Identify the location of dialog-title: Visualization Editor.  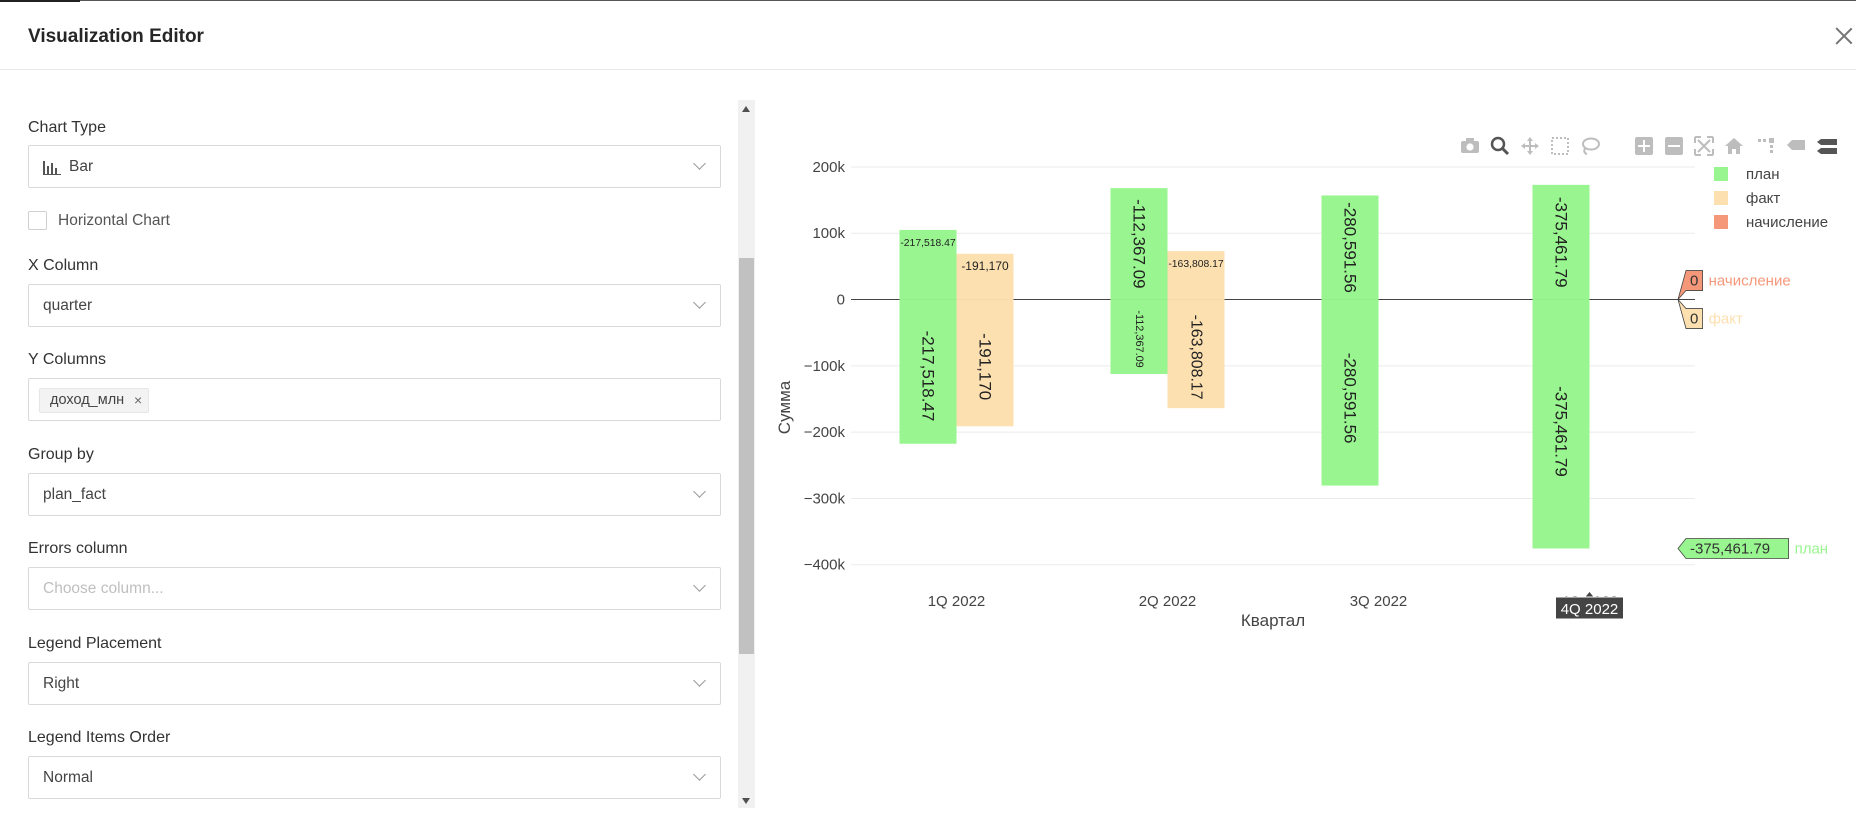
(116, 36).